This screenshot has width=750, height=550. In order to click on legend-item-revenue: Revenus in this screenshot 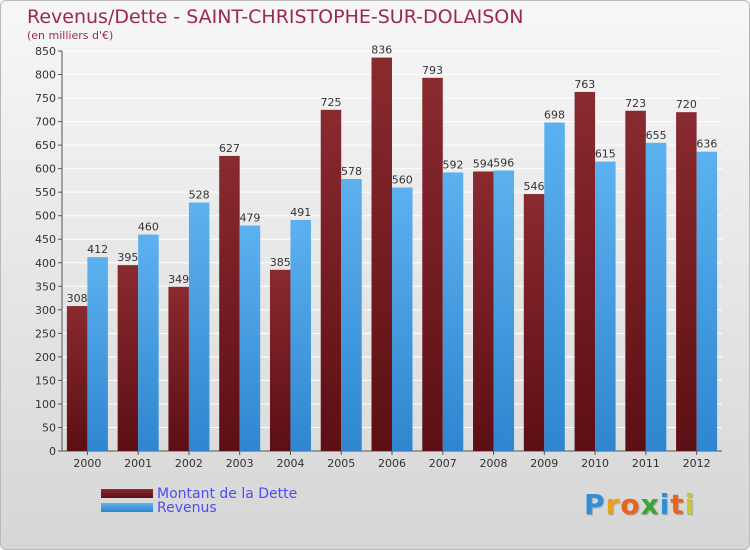, I will do `click(251, 508)`.